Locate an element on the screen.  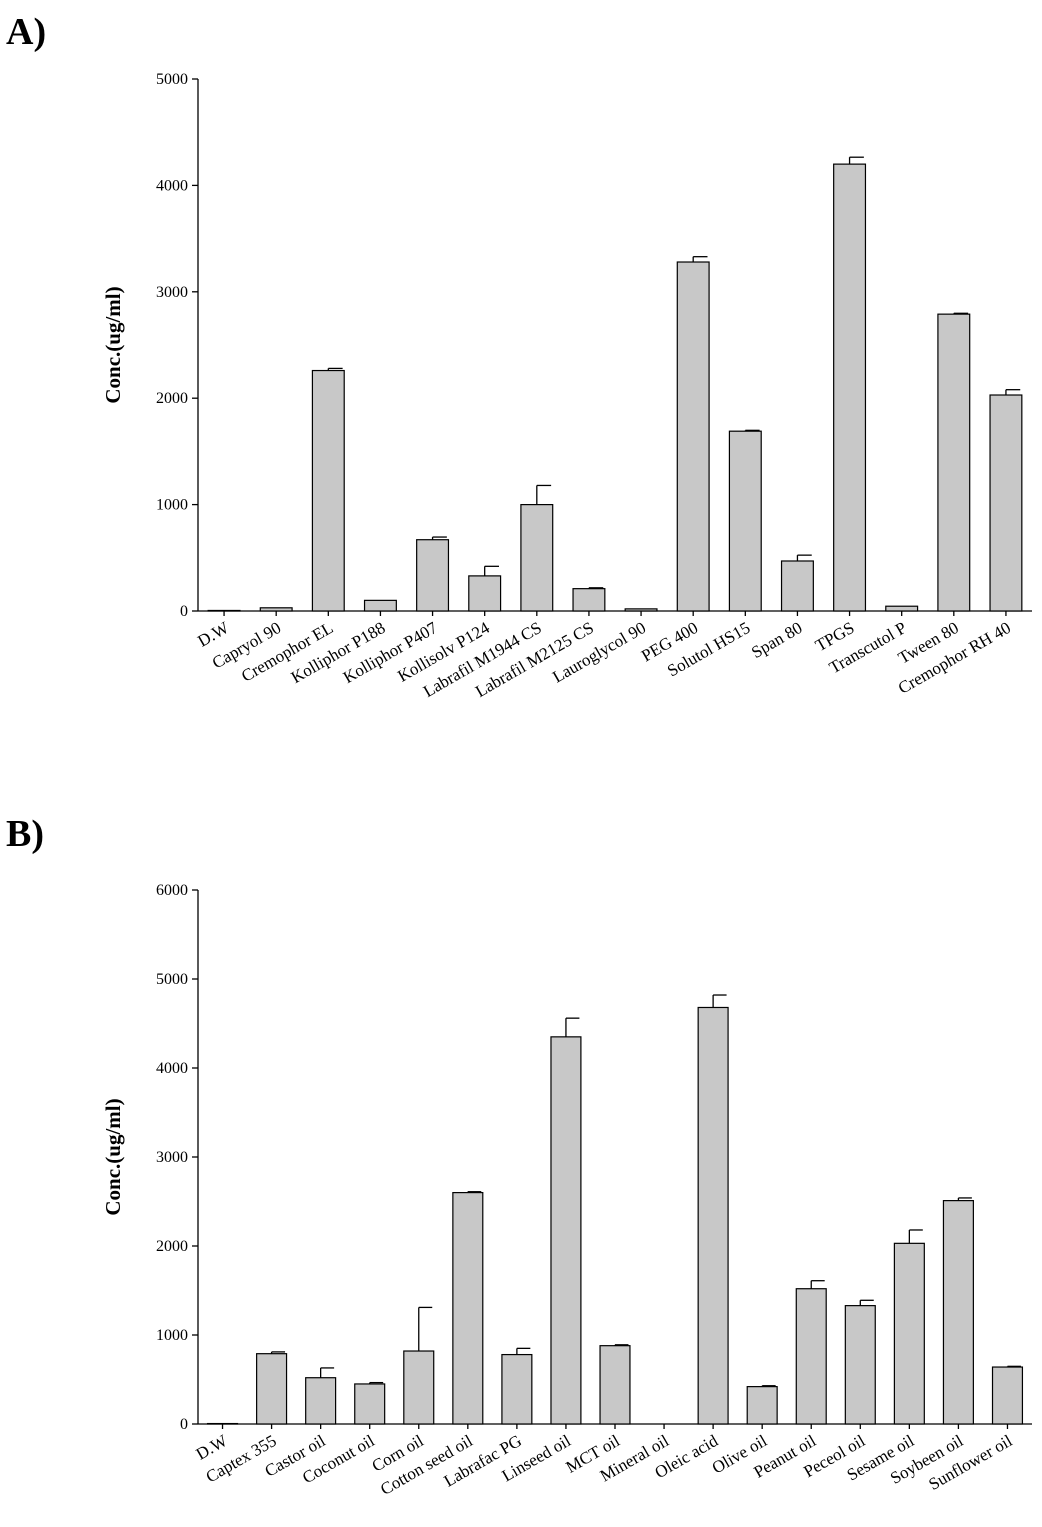
panel-a-y-axis-title: Conc.(ug/ml) is located at coordinates (113, 344).